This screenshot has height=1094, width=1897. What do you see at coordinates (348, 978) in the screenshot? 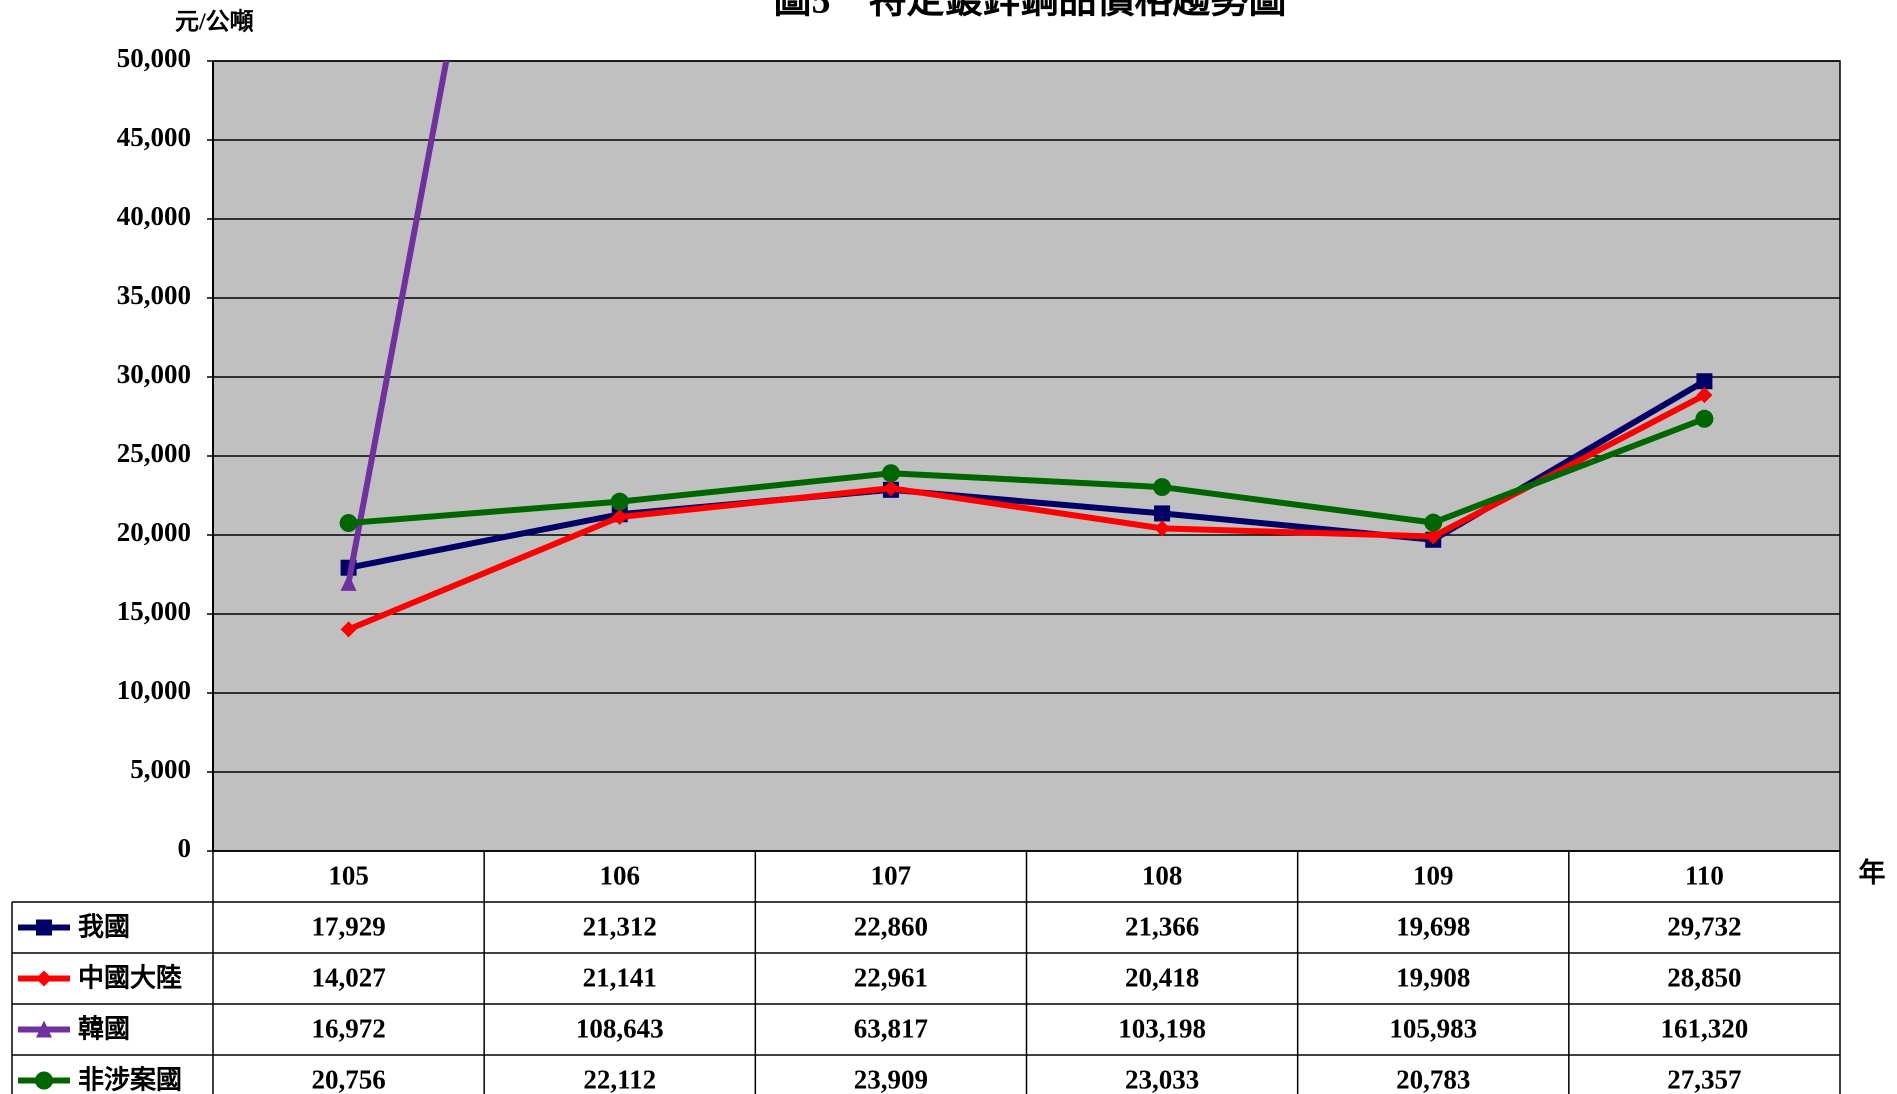
I see `table-value: 14,027` at bounding box center [348, 978].